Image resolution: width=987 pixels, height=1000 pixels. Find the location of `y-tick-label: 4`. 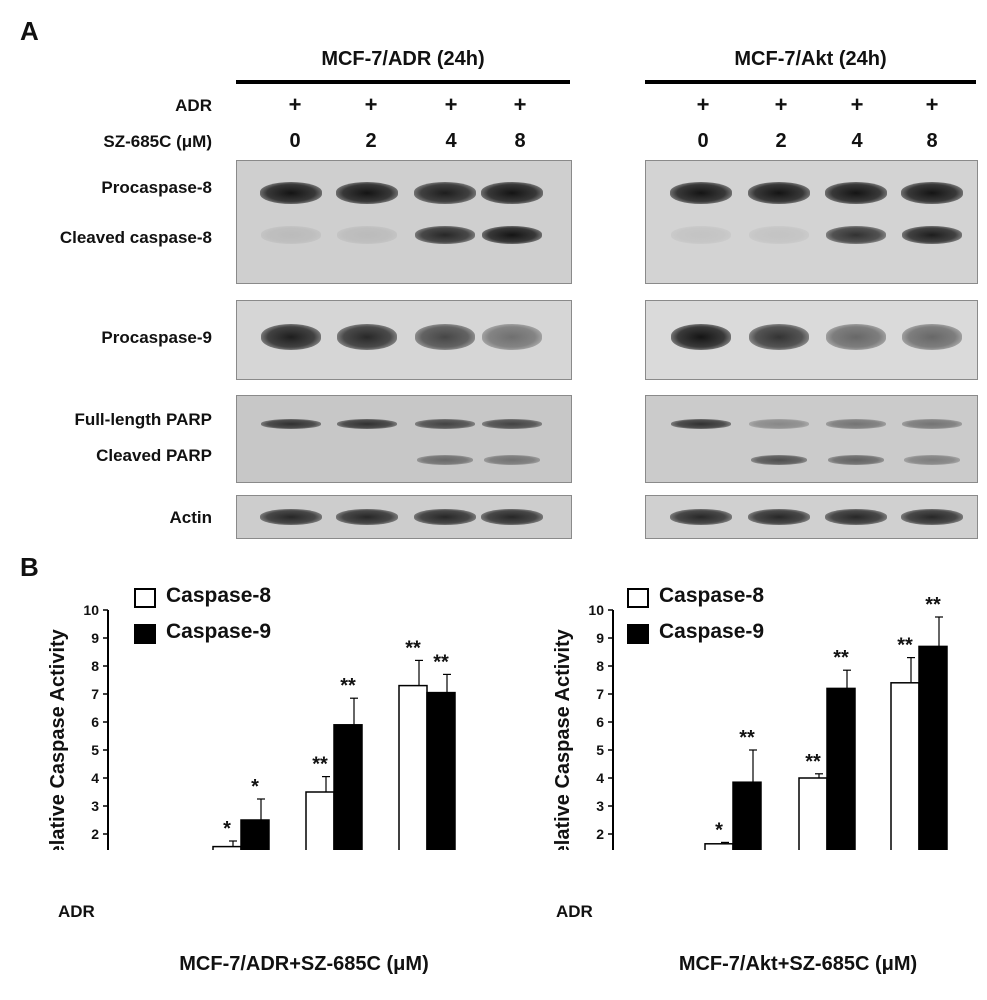

y-tick-label: 4 is located at coordinates (600, 778).